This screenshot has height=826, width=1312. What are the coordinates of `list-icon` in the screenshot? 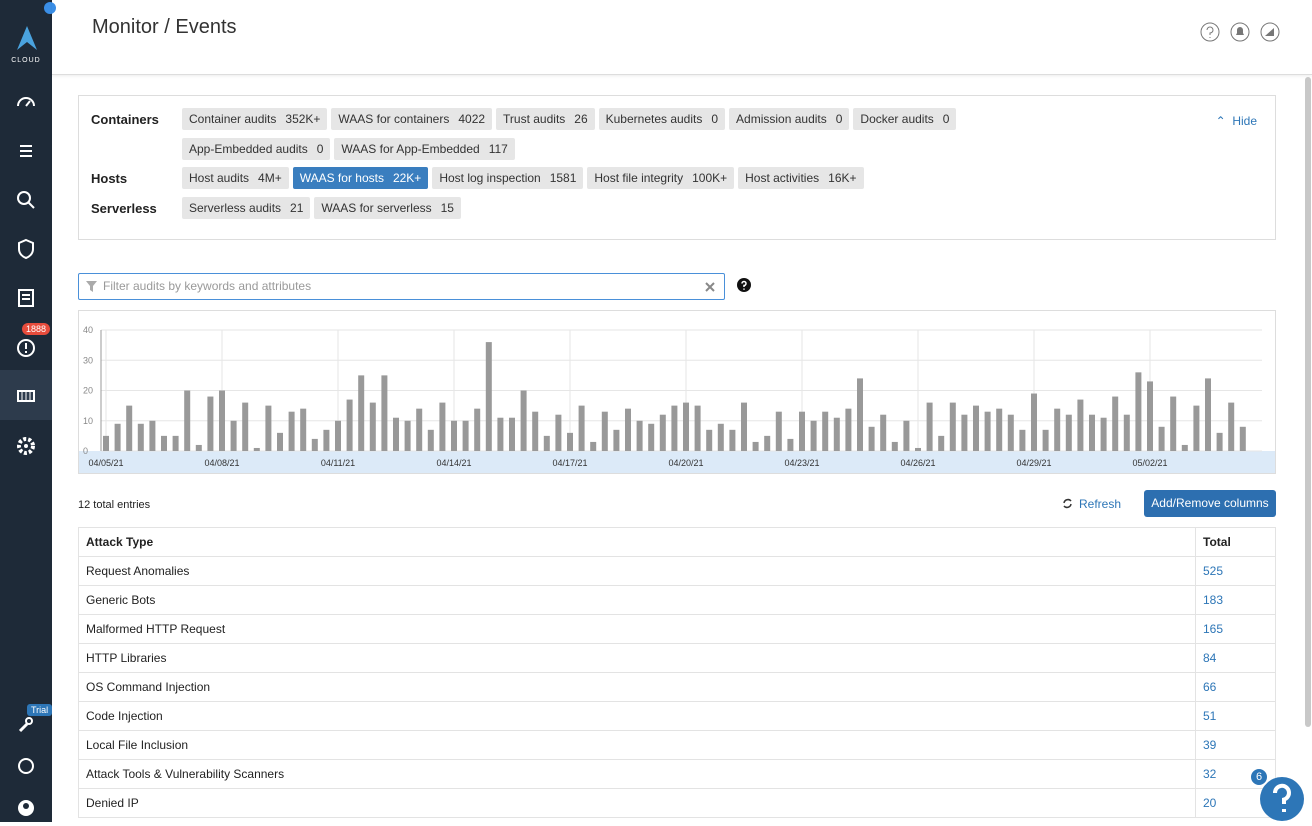 It's located at (26, 151).